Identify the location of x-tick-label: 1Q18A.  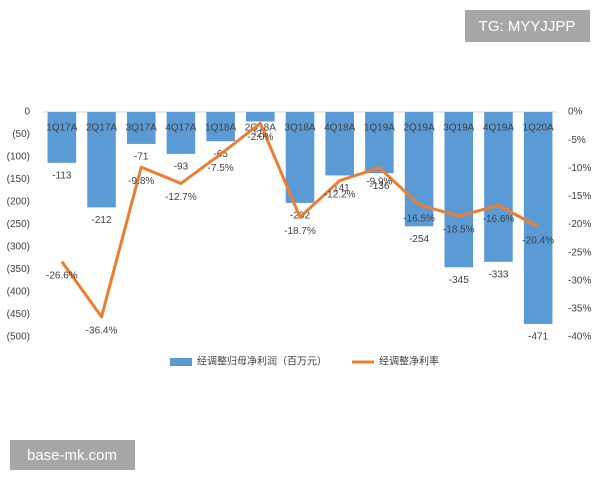
(220, 128).